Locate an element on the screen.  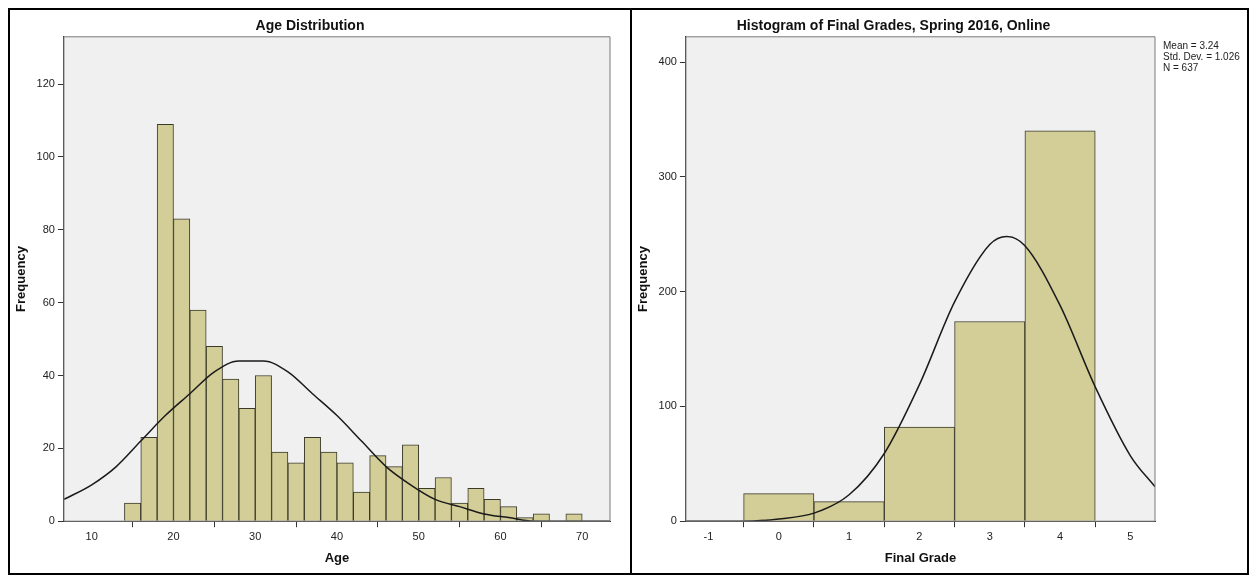
x-tick-label: 0 is located at coordinates (778, 535).